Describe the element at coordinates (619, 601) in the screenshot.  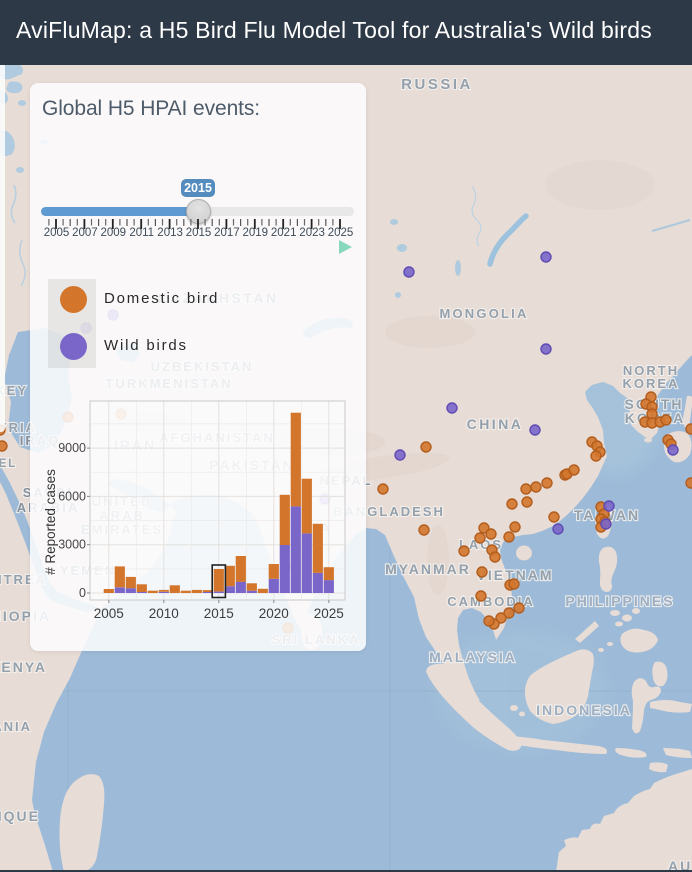
I see `svg-text: PHILIPPINES` at that location.